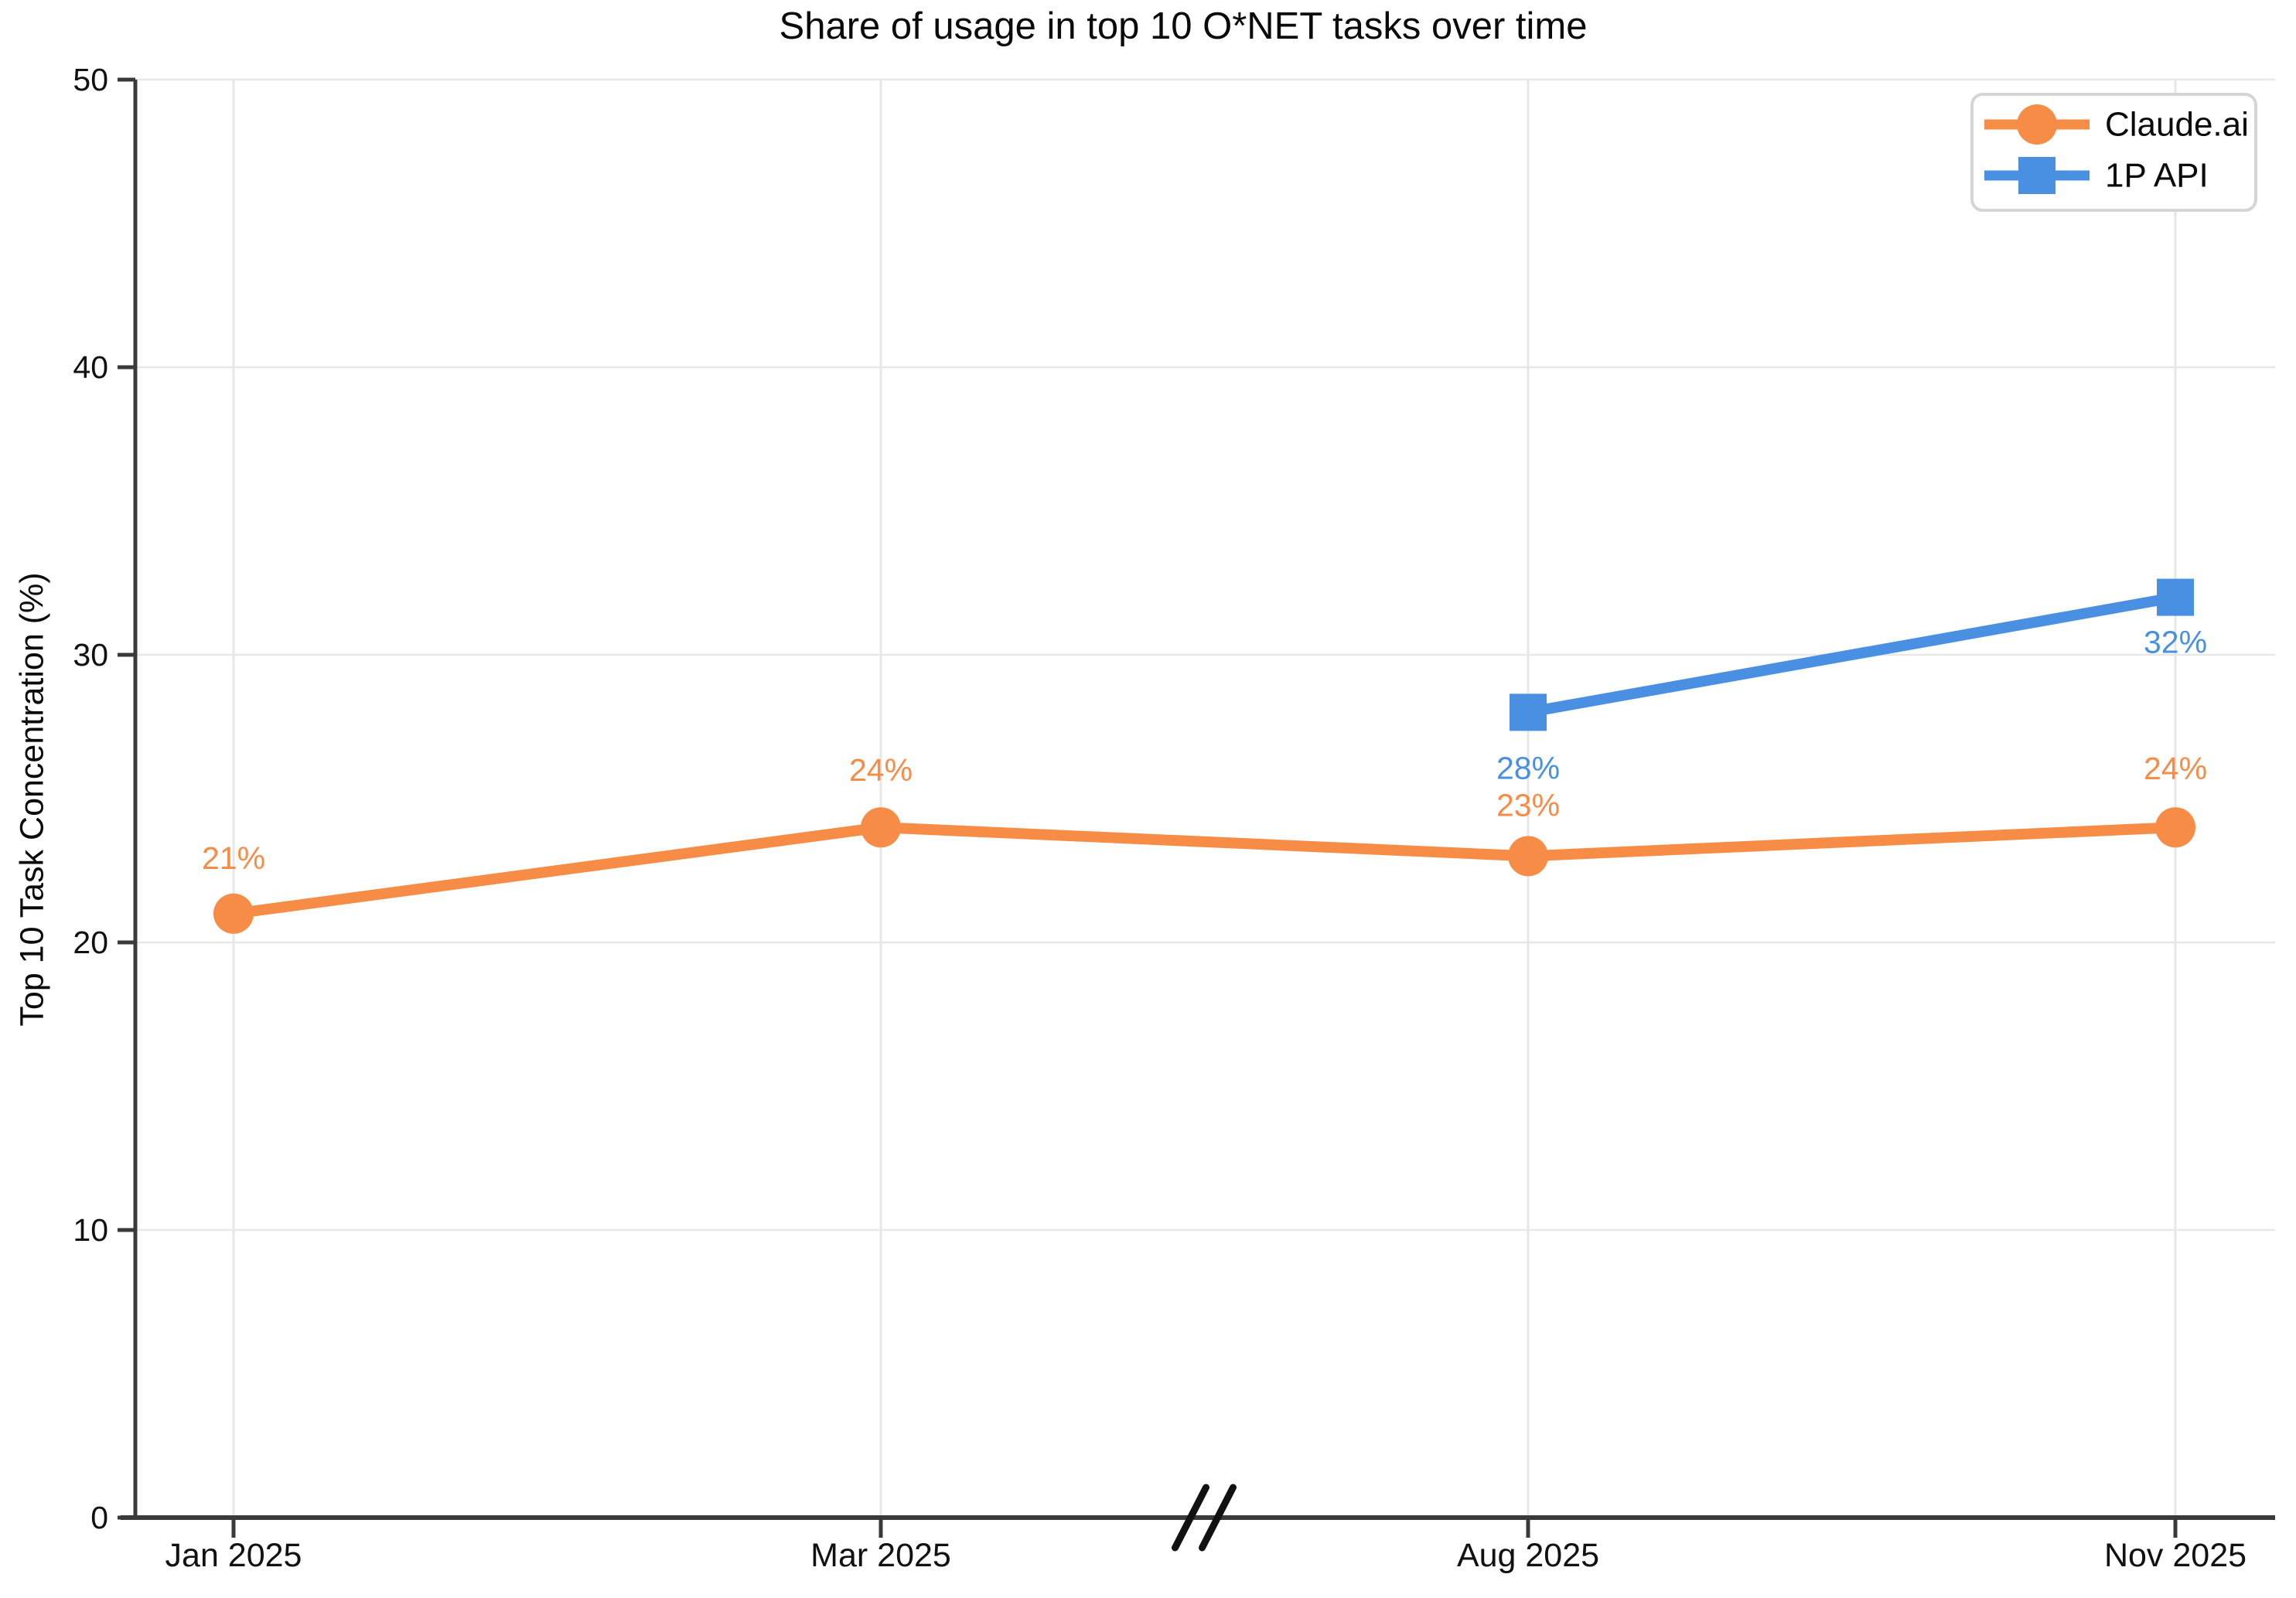 Image resolution: width=2296 pixels, height=1598 pixels. What do you see at coordinates (99, 1517) in the screenshot?
I see `y-tick-label: 0` at bounding box center [99, 1517].